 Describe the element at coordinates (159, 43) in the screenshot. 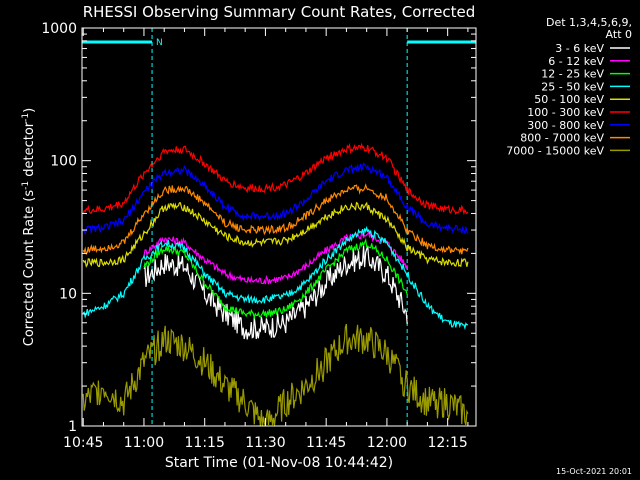

I see `night-label: N` at that location.